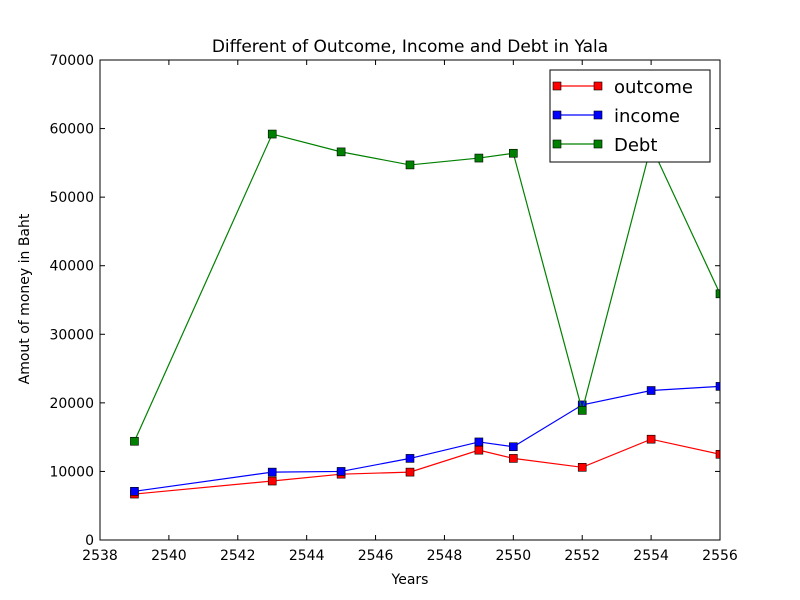 The height and width of the screenshot is (600, 800). What do you see at coordinates (71, 198) in the screenshot?
I see `y-tick-label: 50000` at bounding box center [71, 198].